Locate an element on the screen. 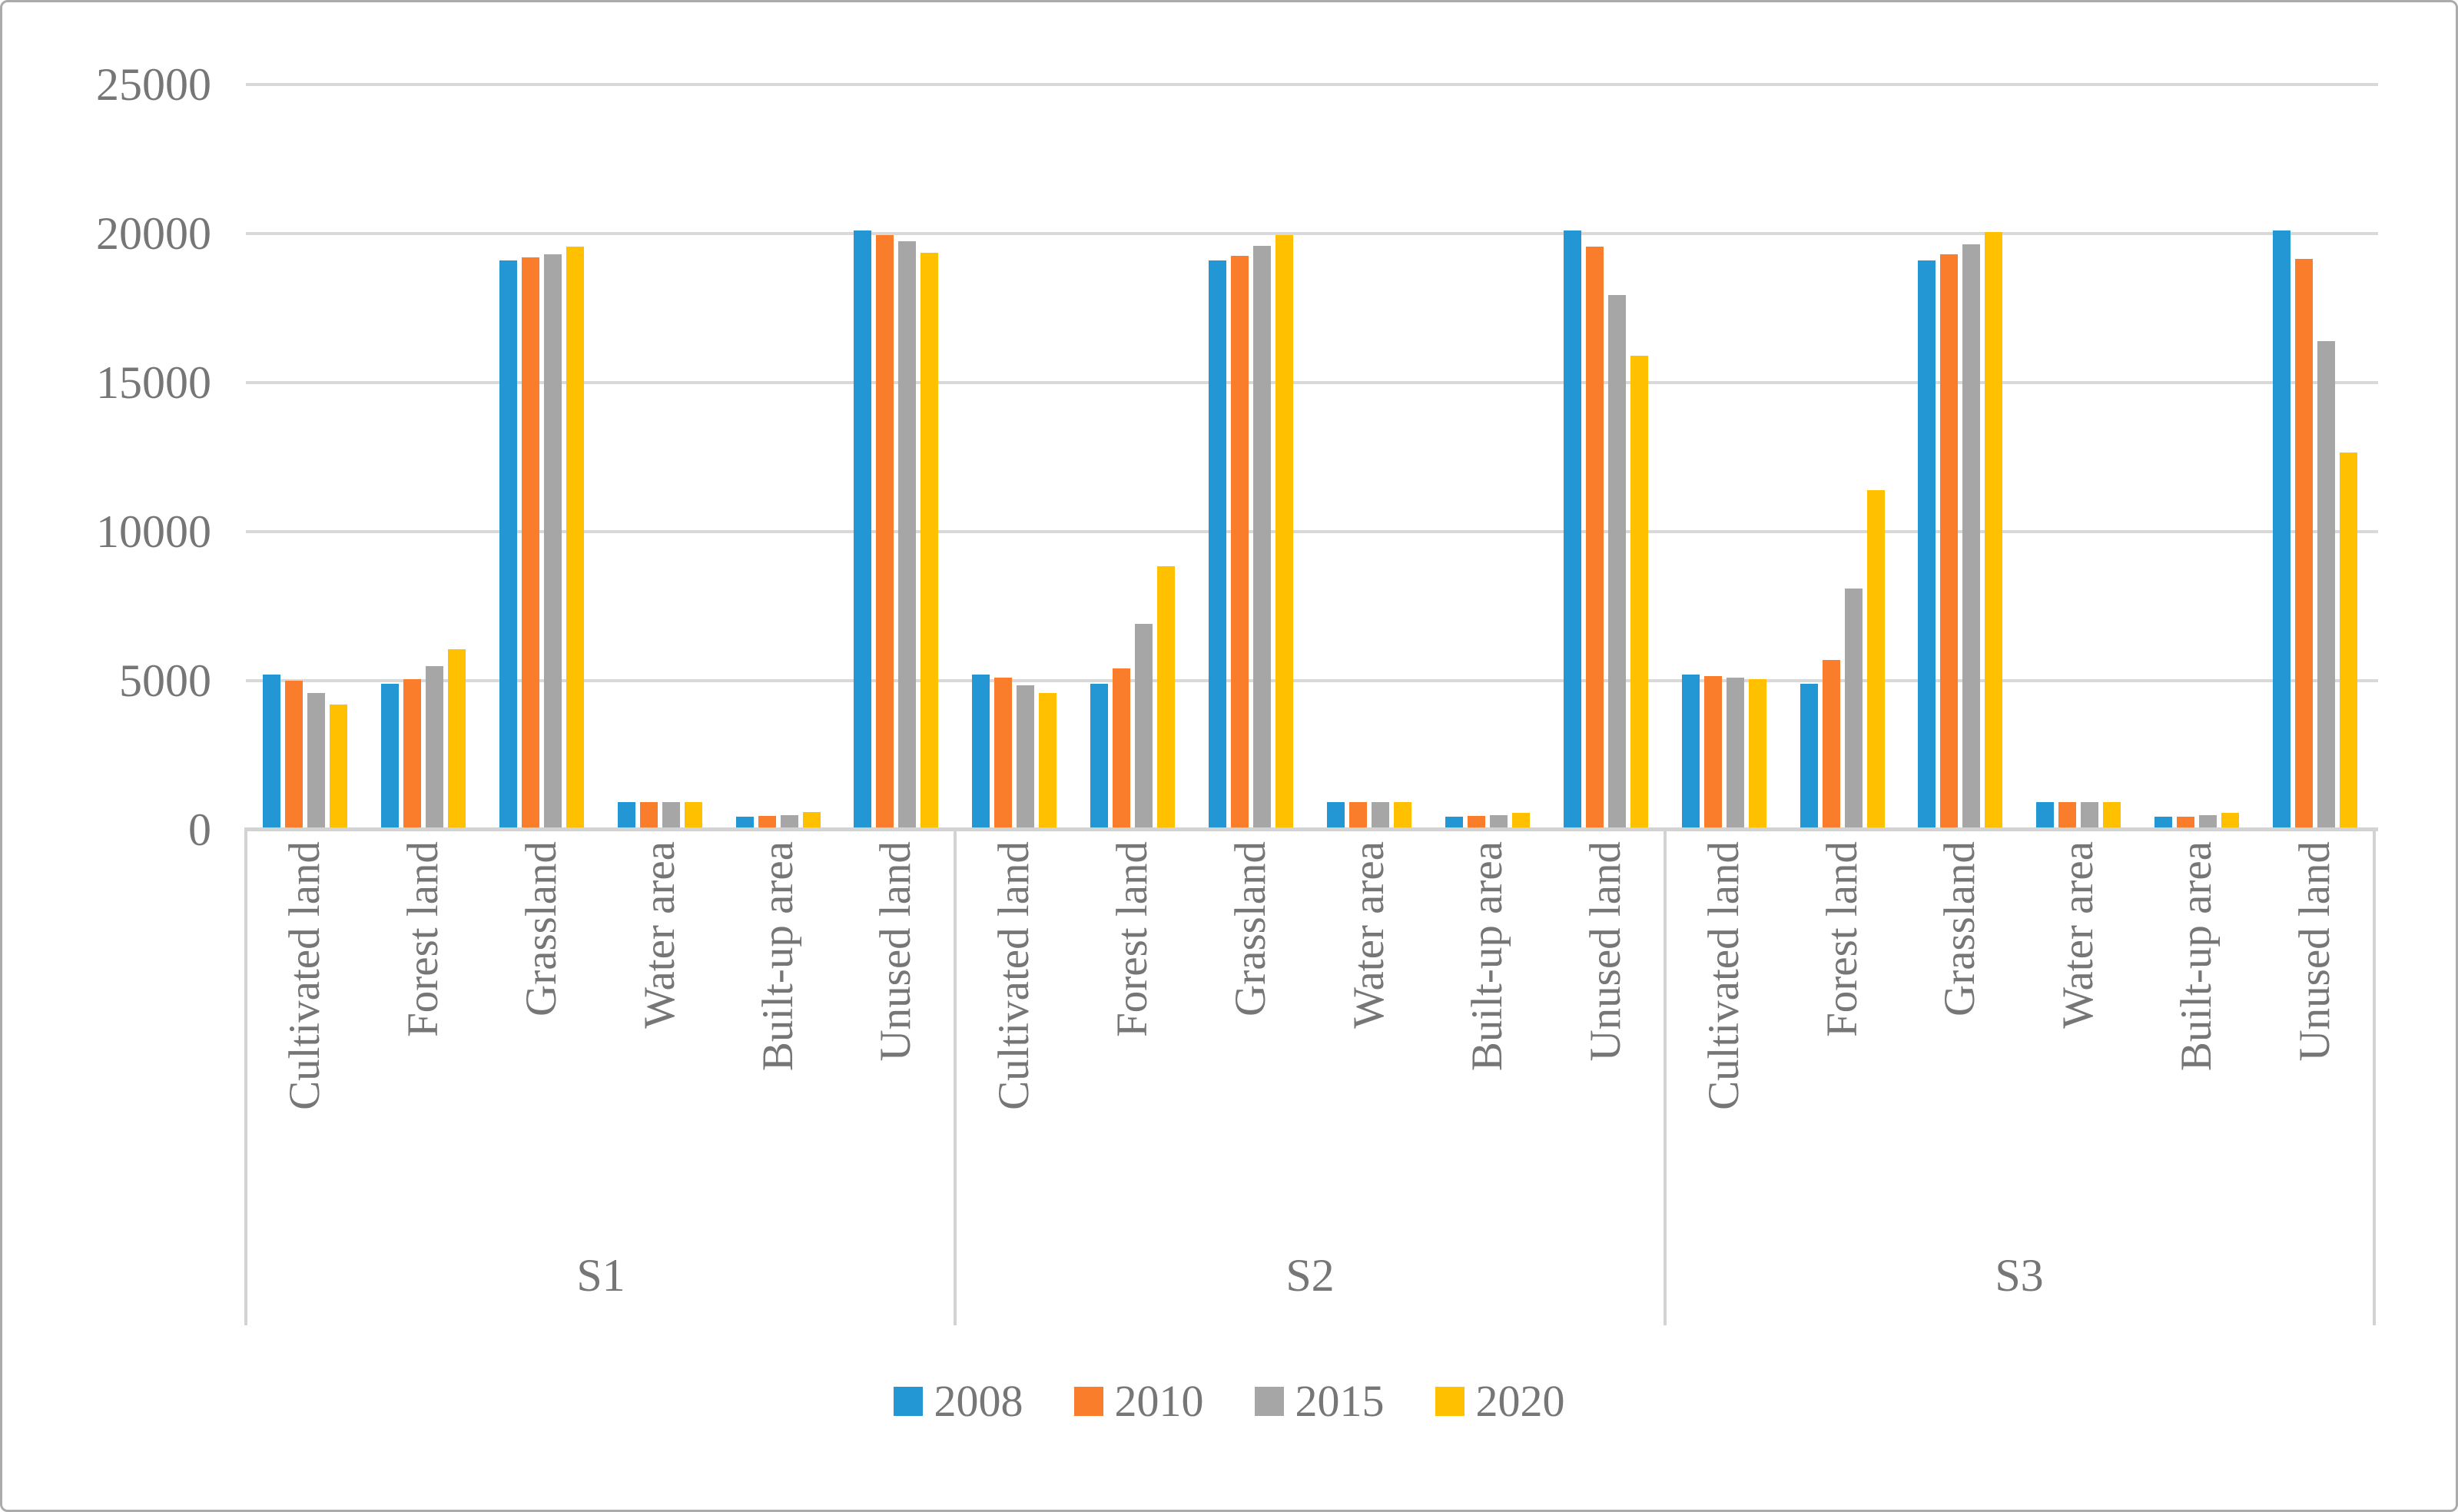  legend-label: 2010 is located at coordinates (1159, 1401).